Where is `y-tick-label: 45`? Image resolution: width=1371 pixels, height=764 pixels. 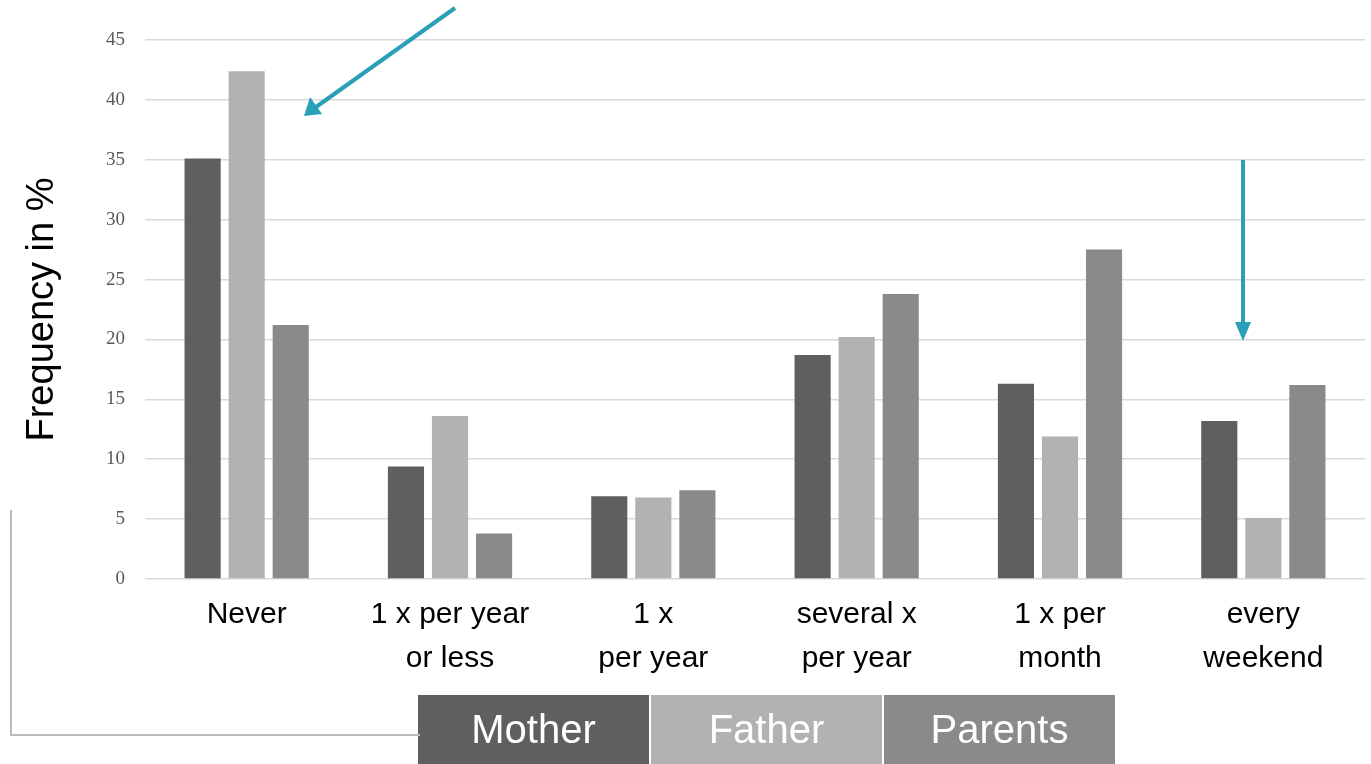 y-tick-label: 45 is located at coordinates (115, 38).